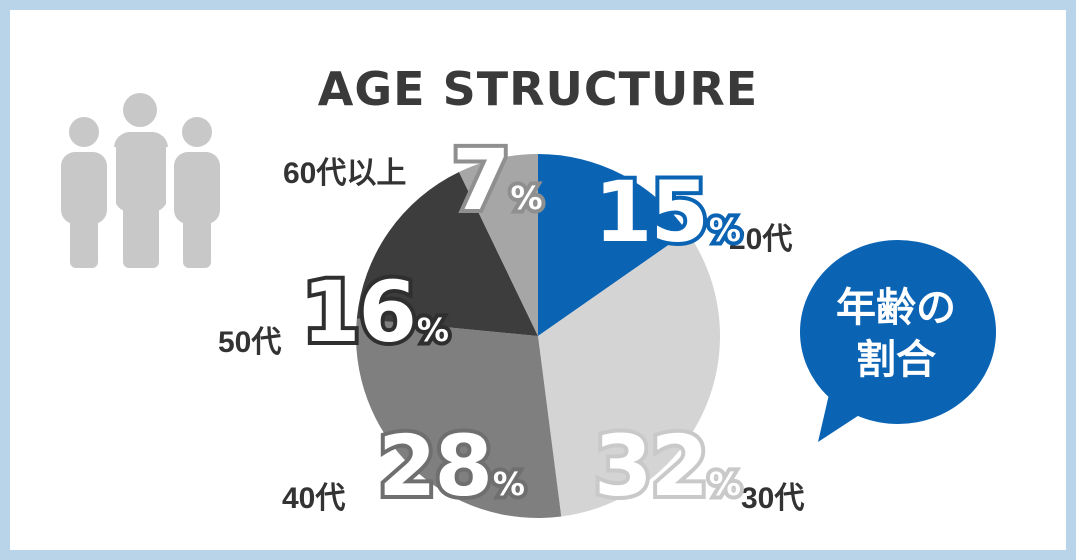 The image size is (1076, 560). Describe the element at coordinates (896, 308) in the screenshot. I see `speech-bubble-line-1: 年齢の` at that location.